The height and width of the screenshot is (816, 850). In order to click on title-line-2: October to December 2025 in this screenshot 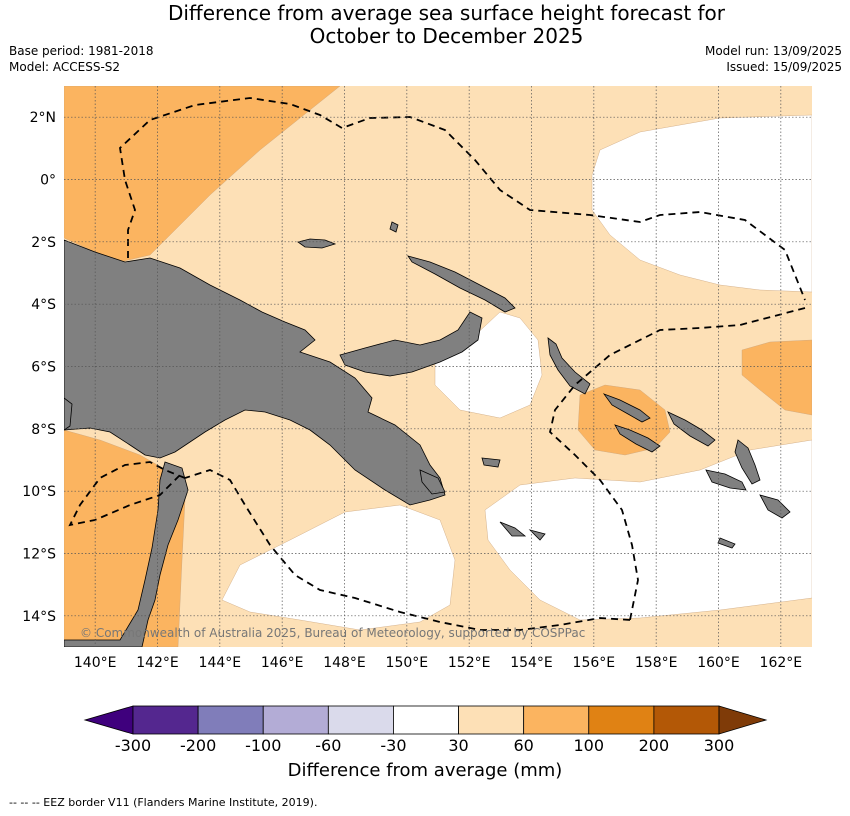, I will do `click(446, 36)`.